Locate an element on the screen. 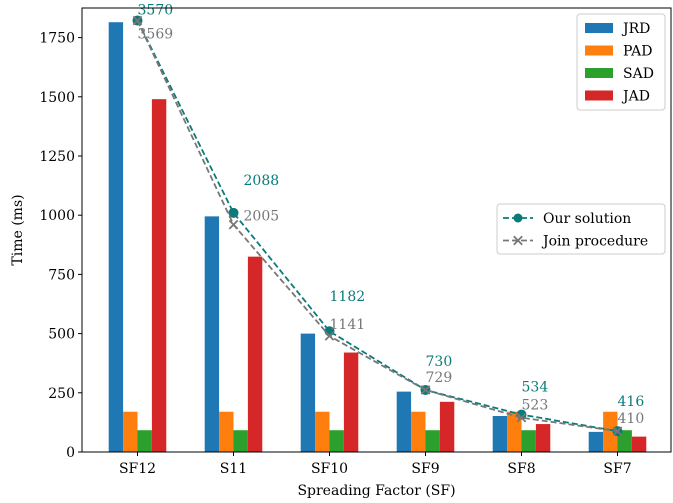  data-label-our-solution: 730 is located at coordinates (439, 362).